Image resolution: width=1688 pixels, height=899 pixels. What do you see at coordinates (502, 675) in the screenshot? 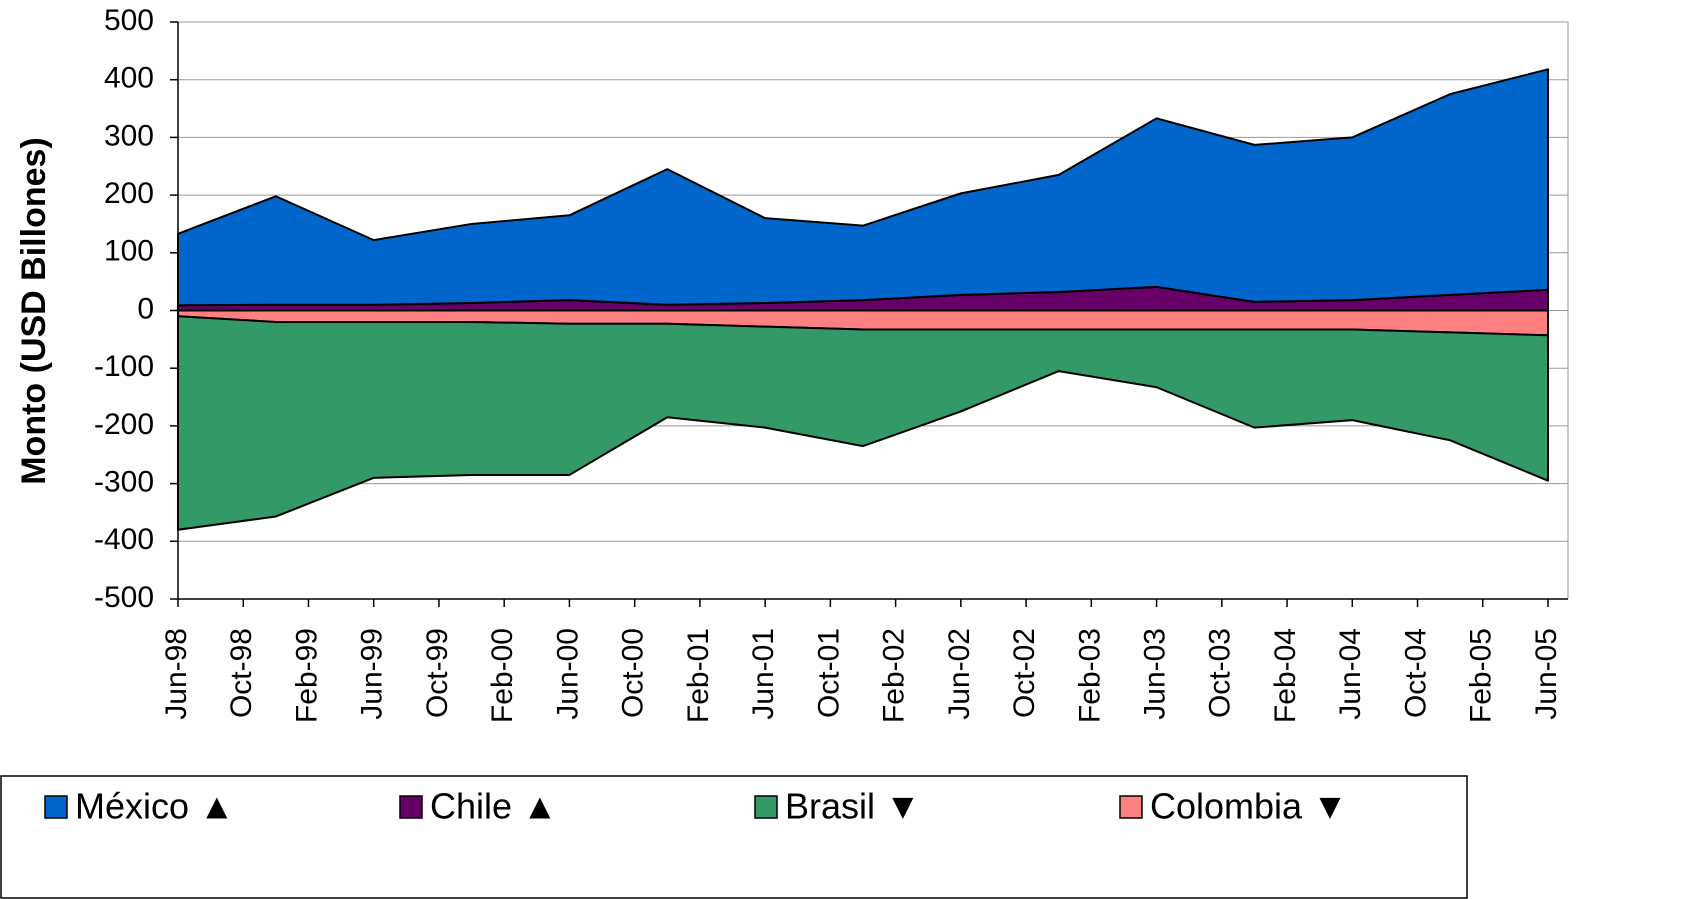
I see `x-tick-label: Feb-00` at bounding box center [502, 675].